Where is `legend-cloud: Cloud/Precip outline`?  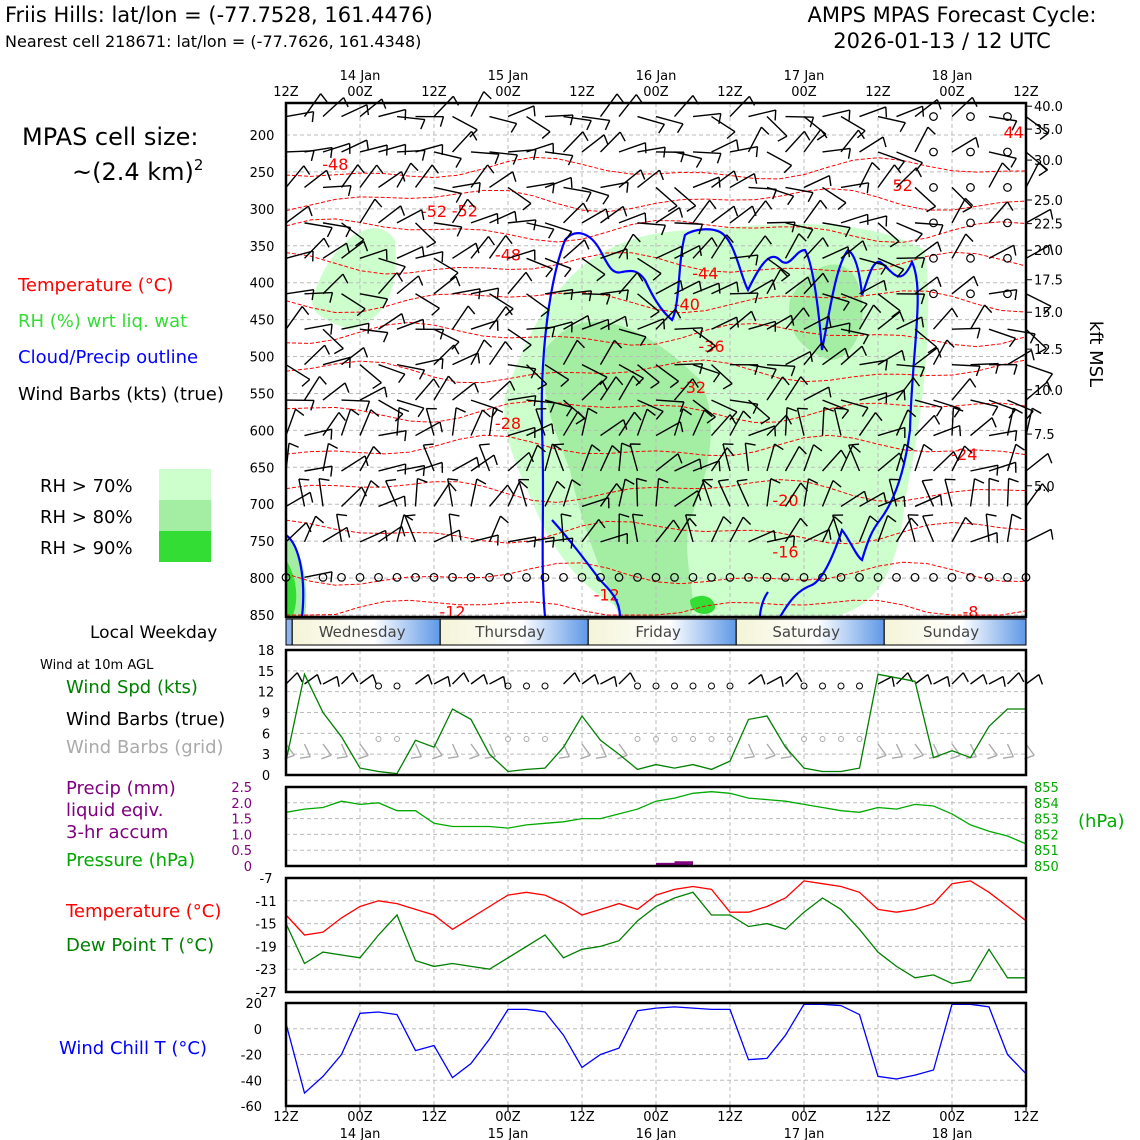
legend-cloud: Cloud/Precip outline is located at coordinates (108, 357).